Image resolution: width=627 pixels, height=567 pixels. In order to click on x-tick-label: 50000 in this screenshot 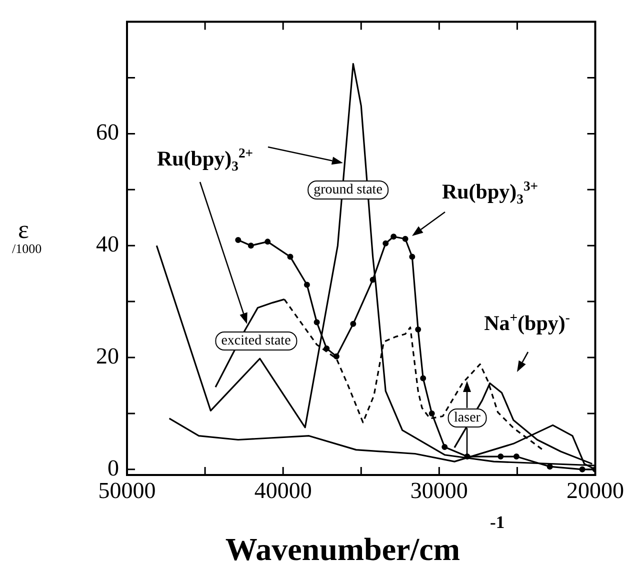, I will do `click(127, 490)`.